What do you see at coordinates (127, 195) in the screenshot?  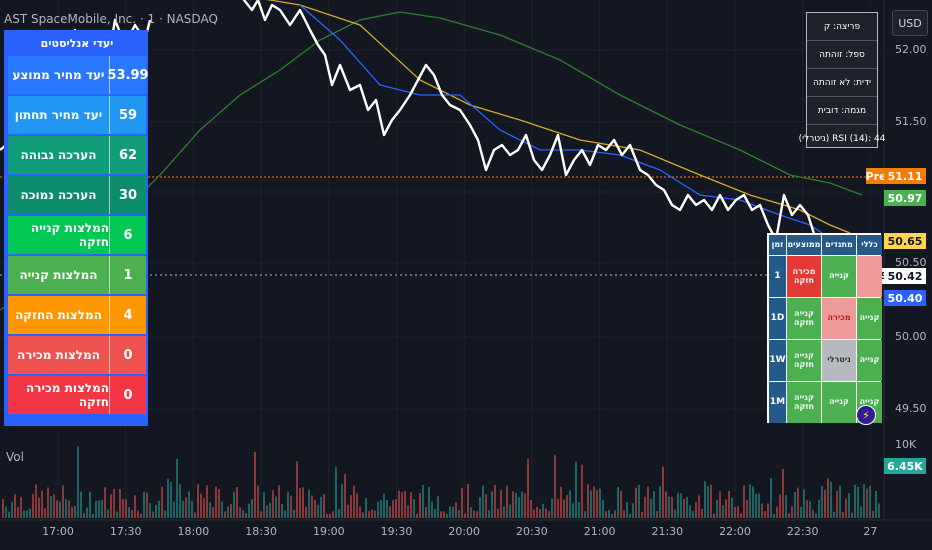 I see `analyst-row-value: 30` at bounding box center [127, 195].